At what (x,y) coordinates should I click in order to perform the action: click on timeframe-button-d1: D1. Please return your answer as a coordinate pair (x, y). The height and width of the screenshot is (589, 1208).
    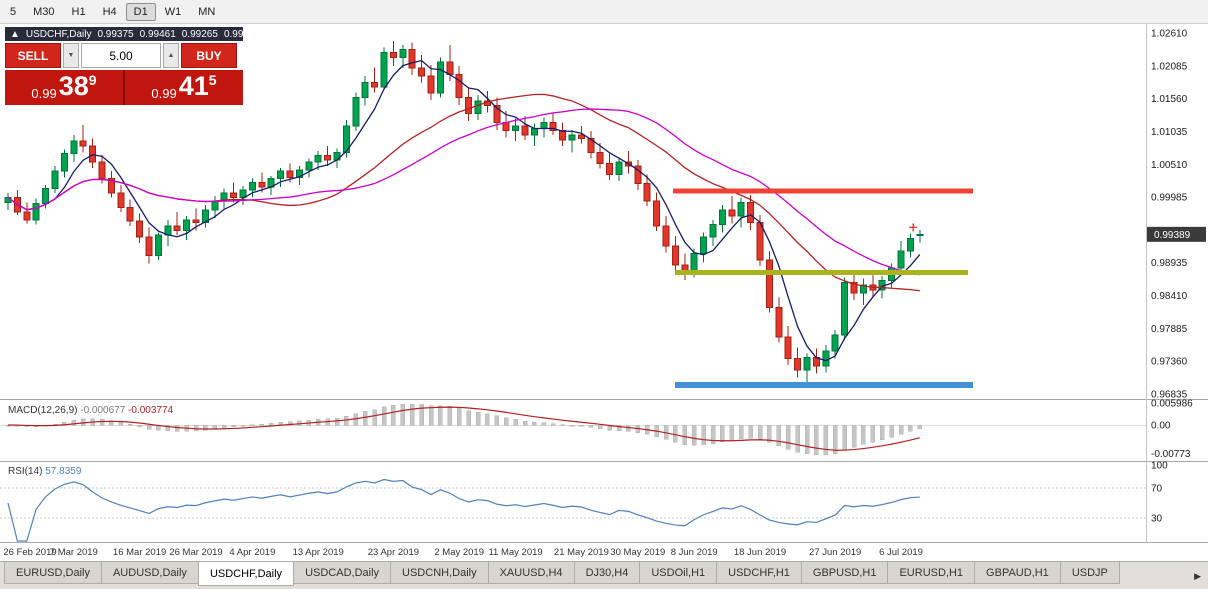
    Looking at the image, I should click on (140, 11).